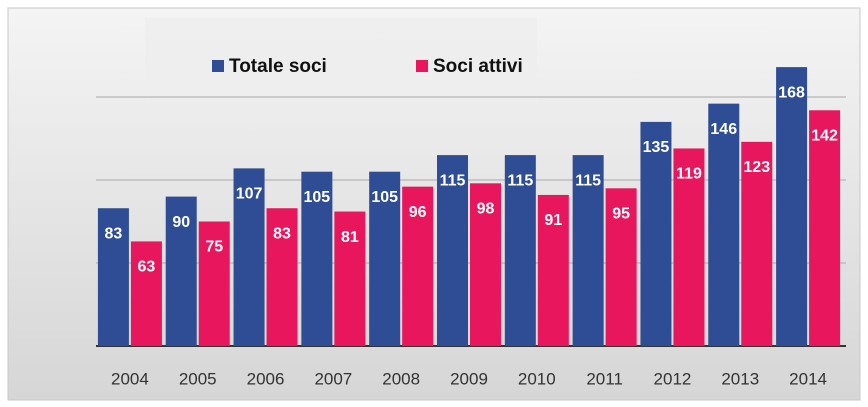 The image size is (868, 407). Describe the element at coordinates (350, 237) in the screenshot. I see `data-label: 81` at that location.